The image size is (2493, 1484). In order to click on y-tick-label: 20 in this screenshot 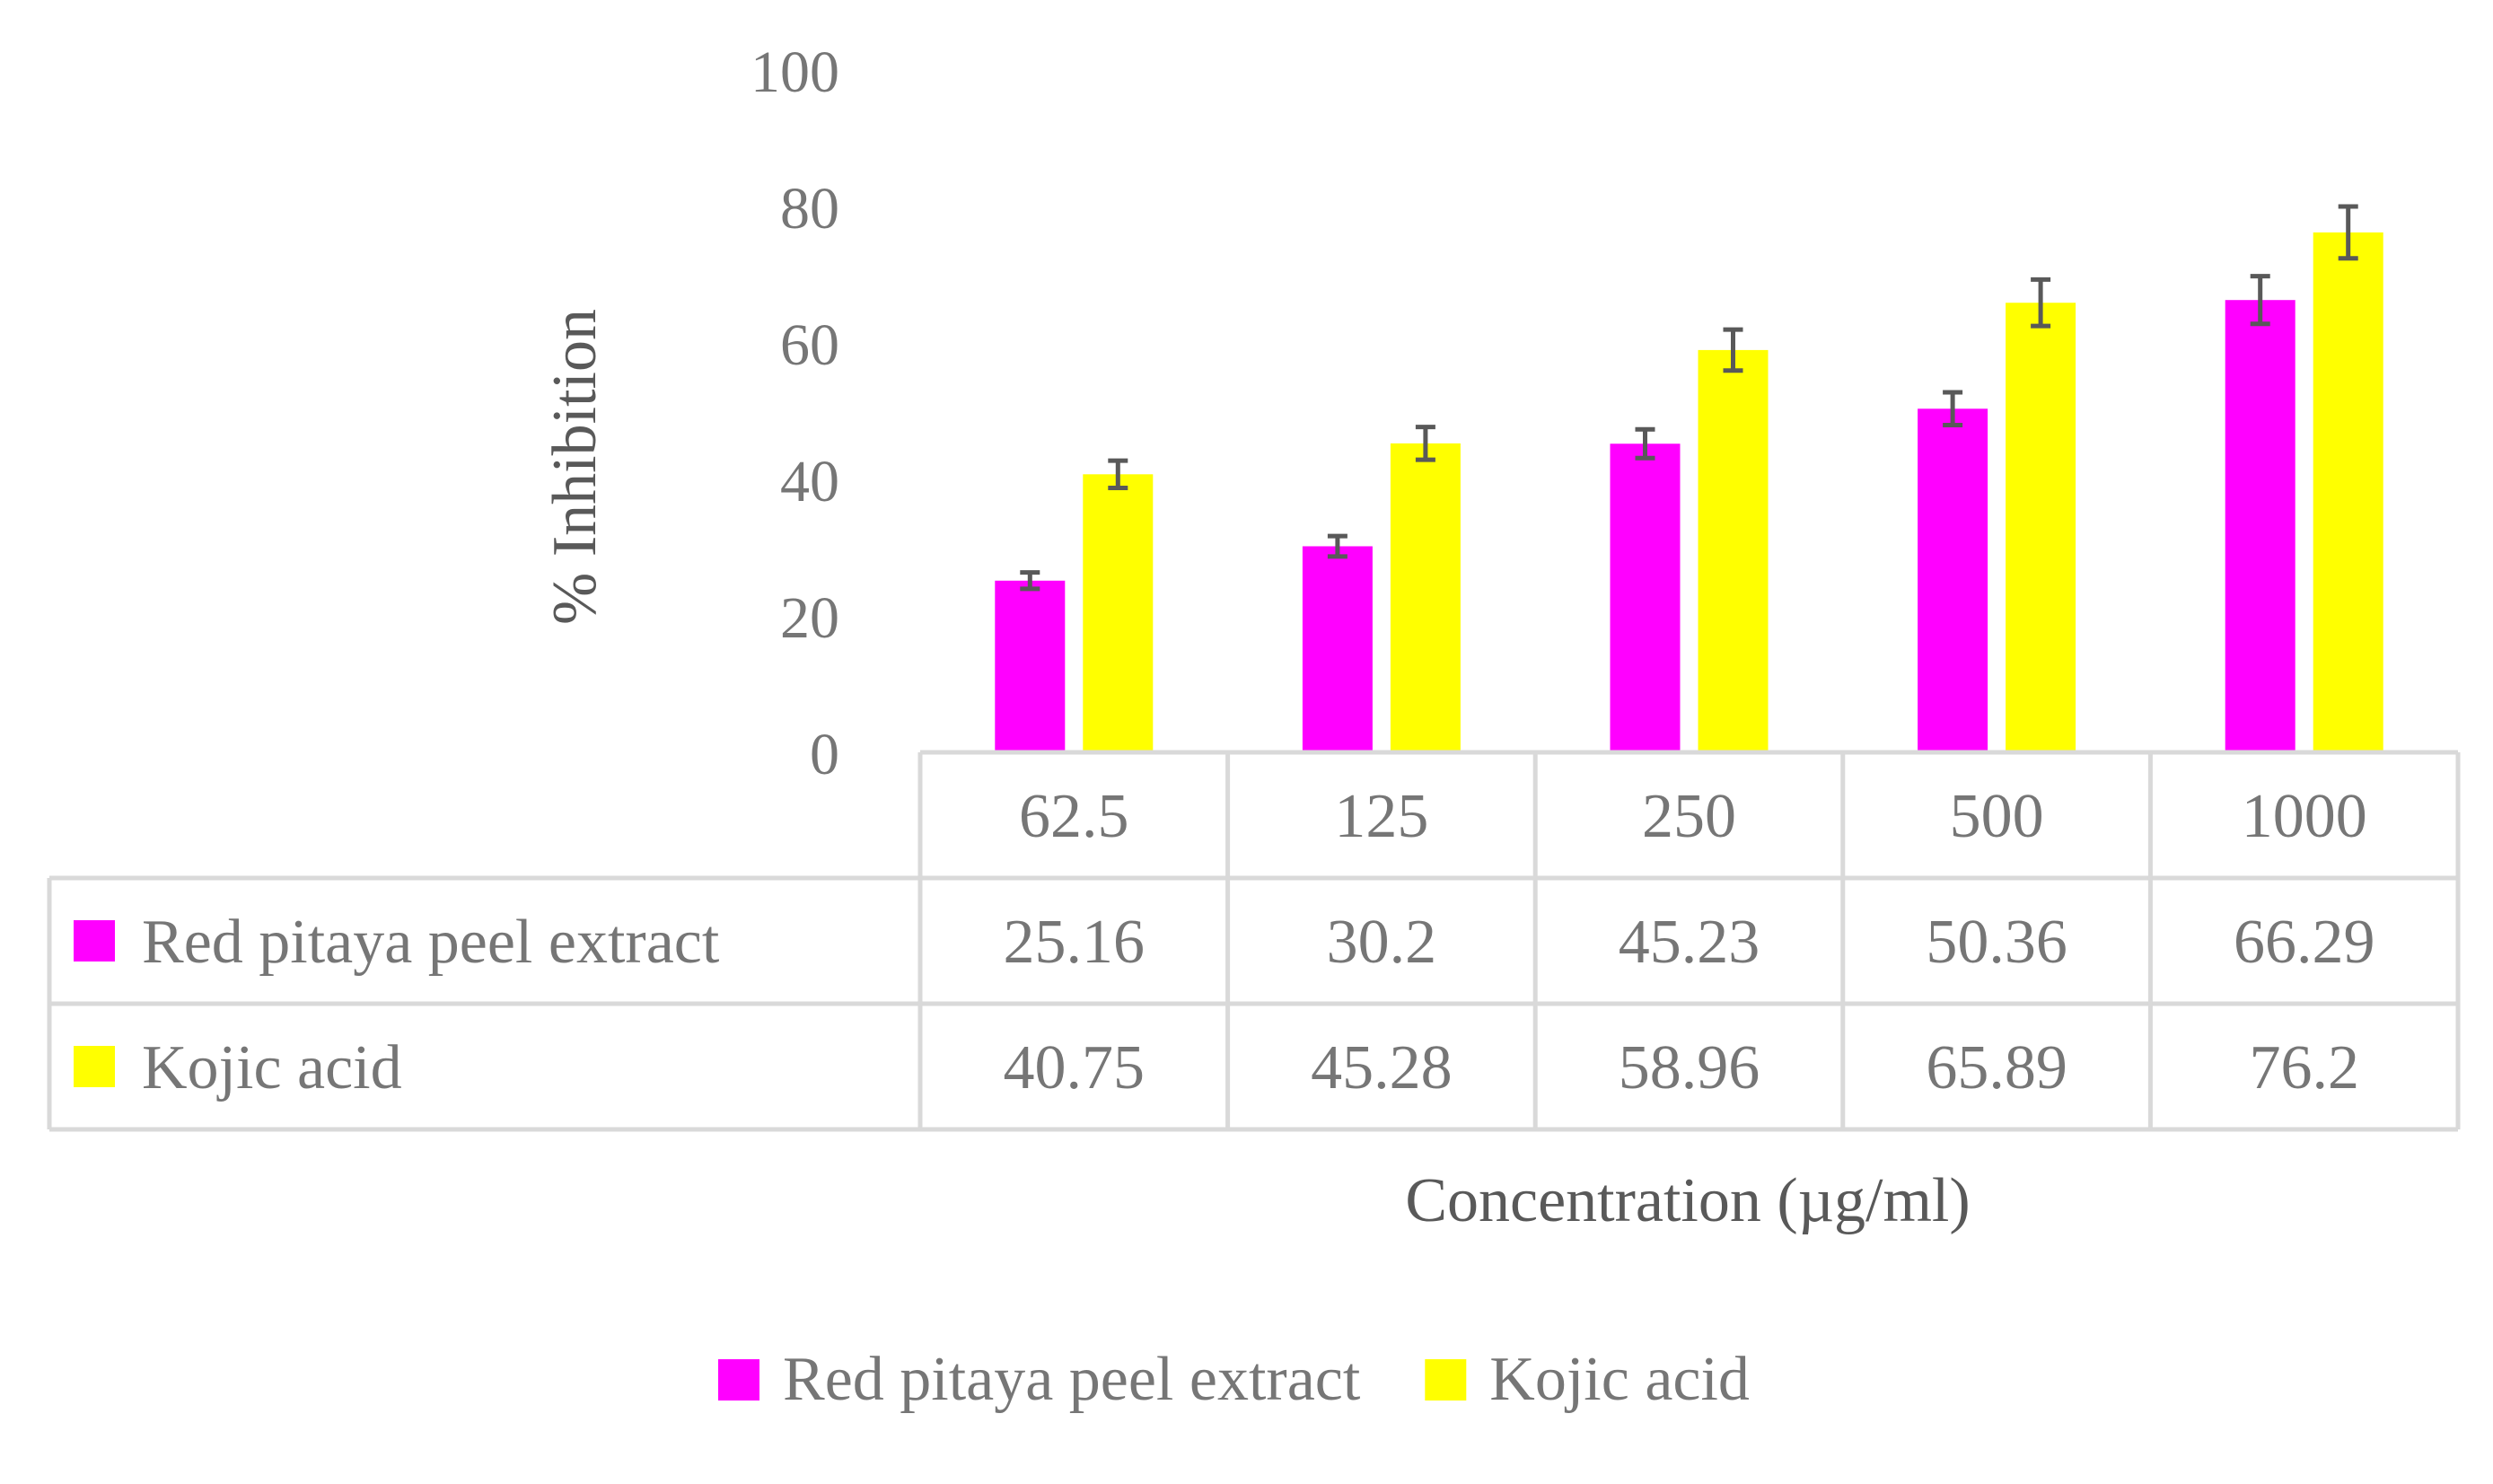, I will do `click(809, 618)`.